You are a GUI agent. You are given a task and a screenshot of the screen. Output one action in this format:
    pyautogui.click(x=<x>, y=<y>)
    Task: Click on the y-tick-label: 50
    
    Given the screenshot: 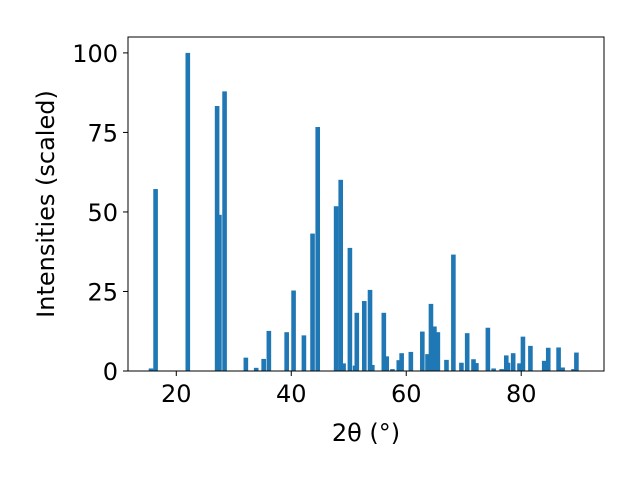 What is the action you would take?
    pyautogui.click(x=102, y=213)
    